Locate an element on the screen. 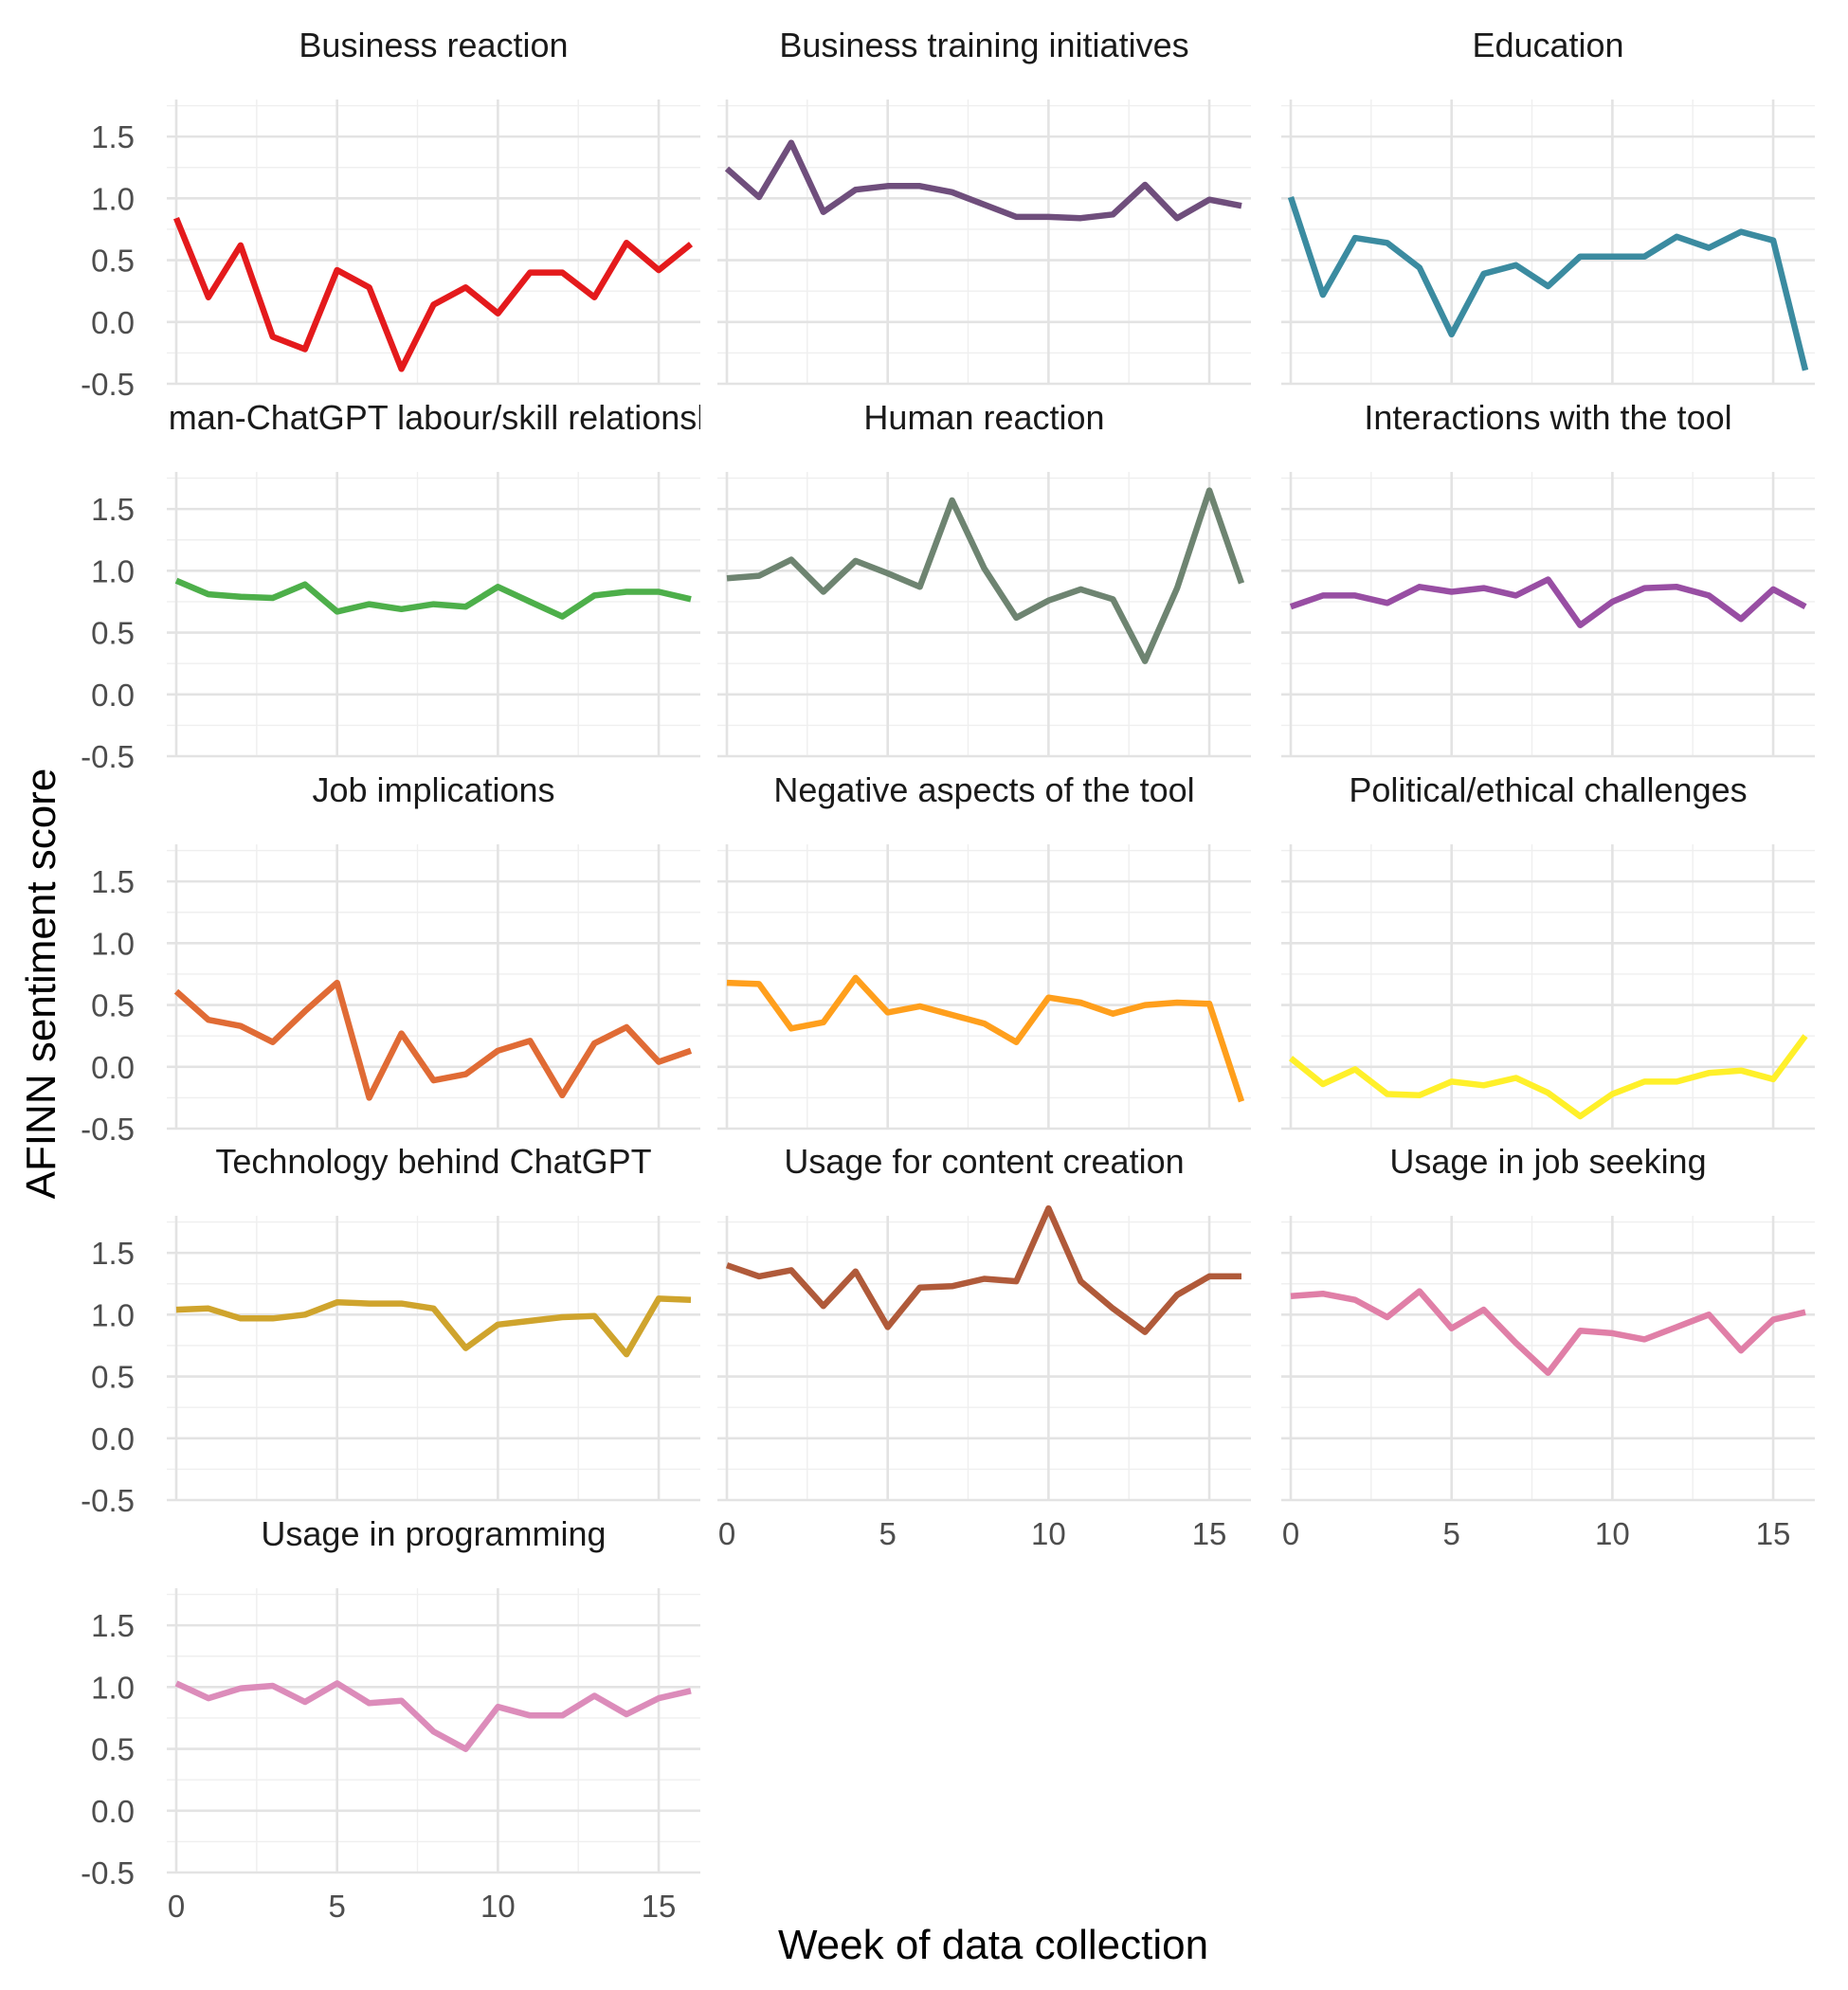  x-axis-title: Week of data collection is located at coordinates (993, 1945).